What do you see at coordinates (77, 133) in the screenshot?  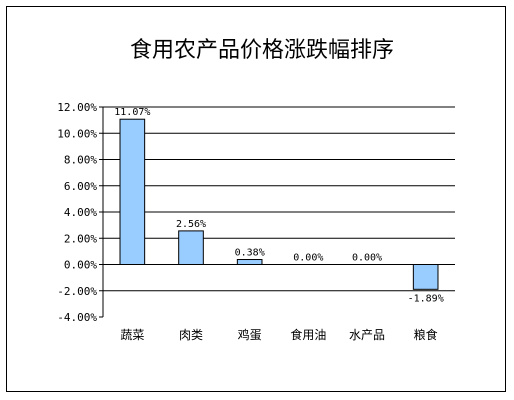 I see `y-tick-label: 10.00%` at bounding box center [77, 133].